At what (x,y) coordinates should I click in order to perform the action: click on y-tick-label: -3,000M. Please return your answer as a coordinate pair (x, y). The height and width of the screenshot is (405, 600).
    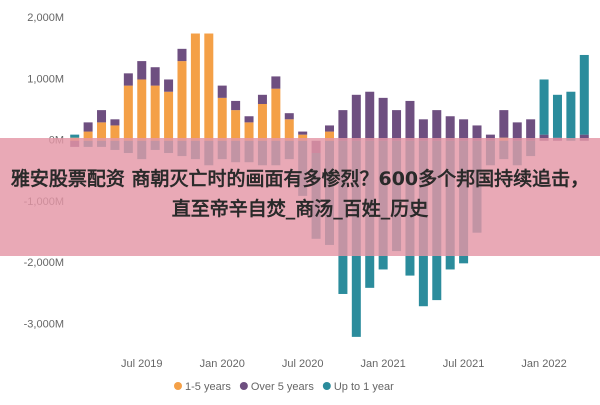
    Looking at the image, I should click on (44, 325).